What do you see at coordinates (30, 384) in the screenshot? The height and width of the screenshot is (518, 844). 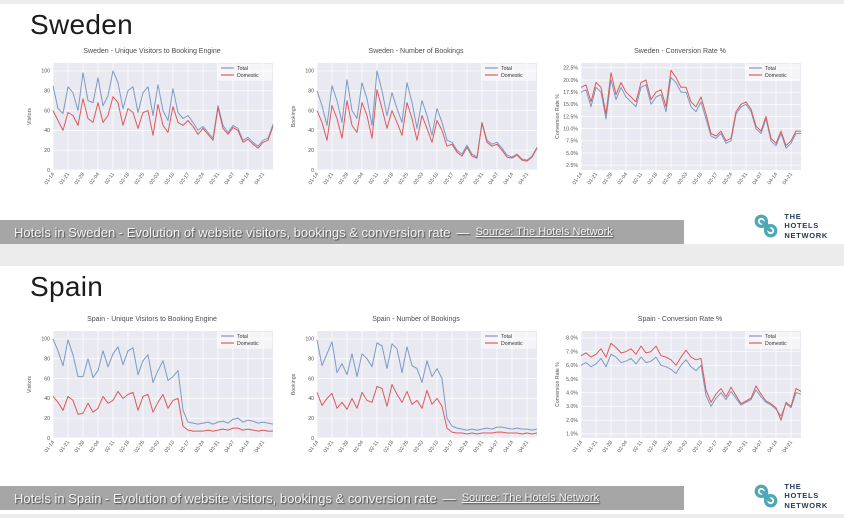 I see `svg-text: Visitors` at bounding box center [30, 384].